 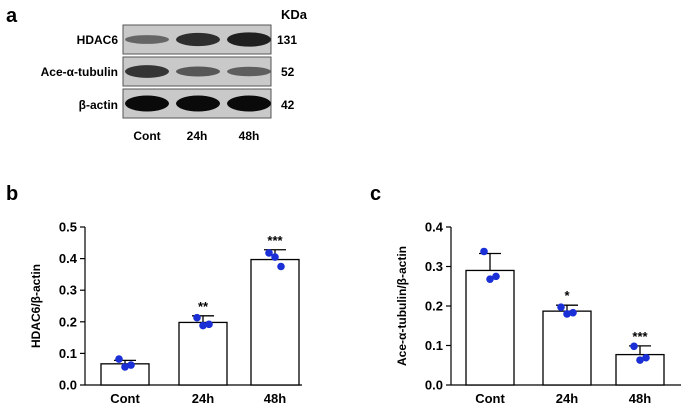 I want to click on blot-row-label-ace-tubulin: Ace-α-tubulin, so click(x=79, y=72).